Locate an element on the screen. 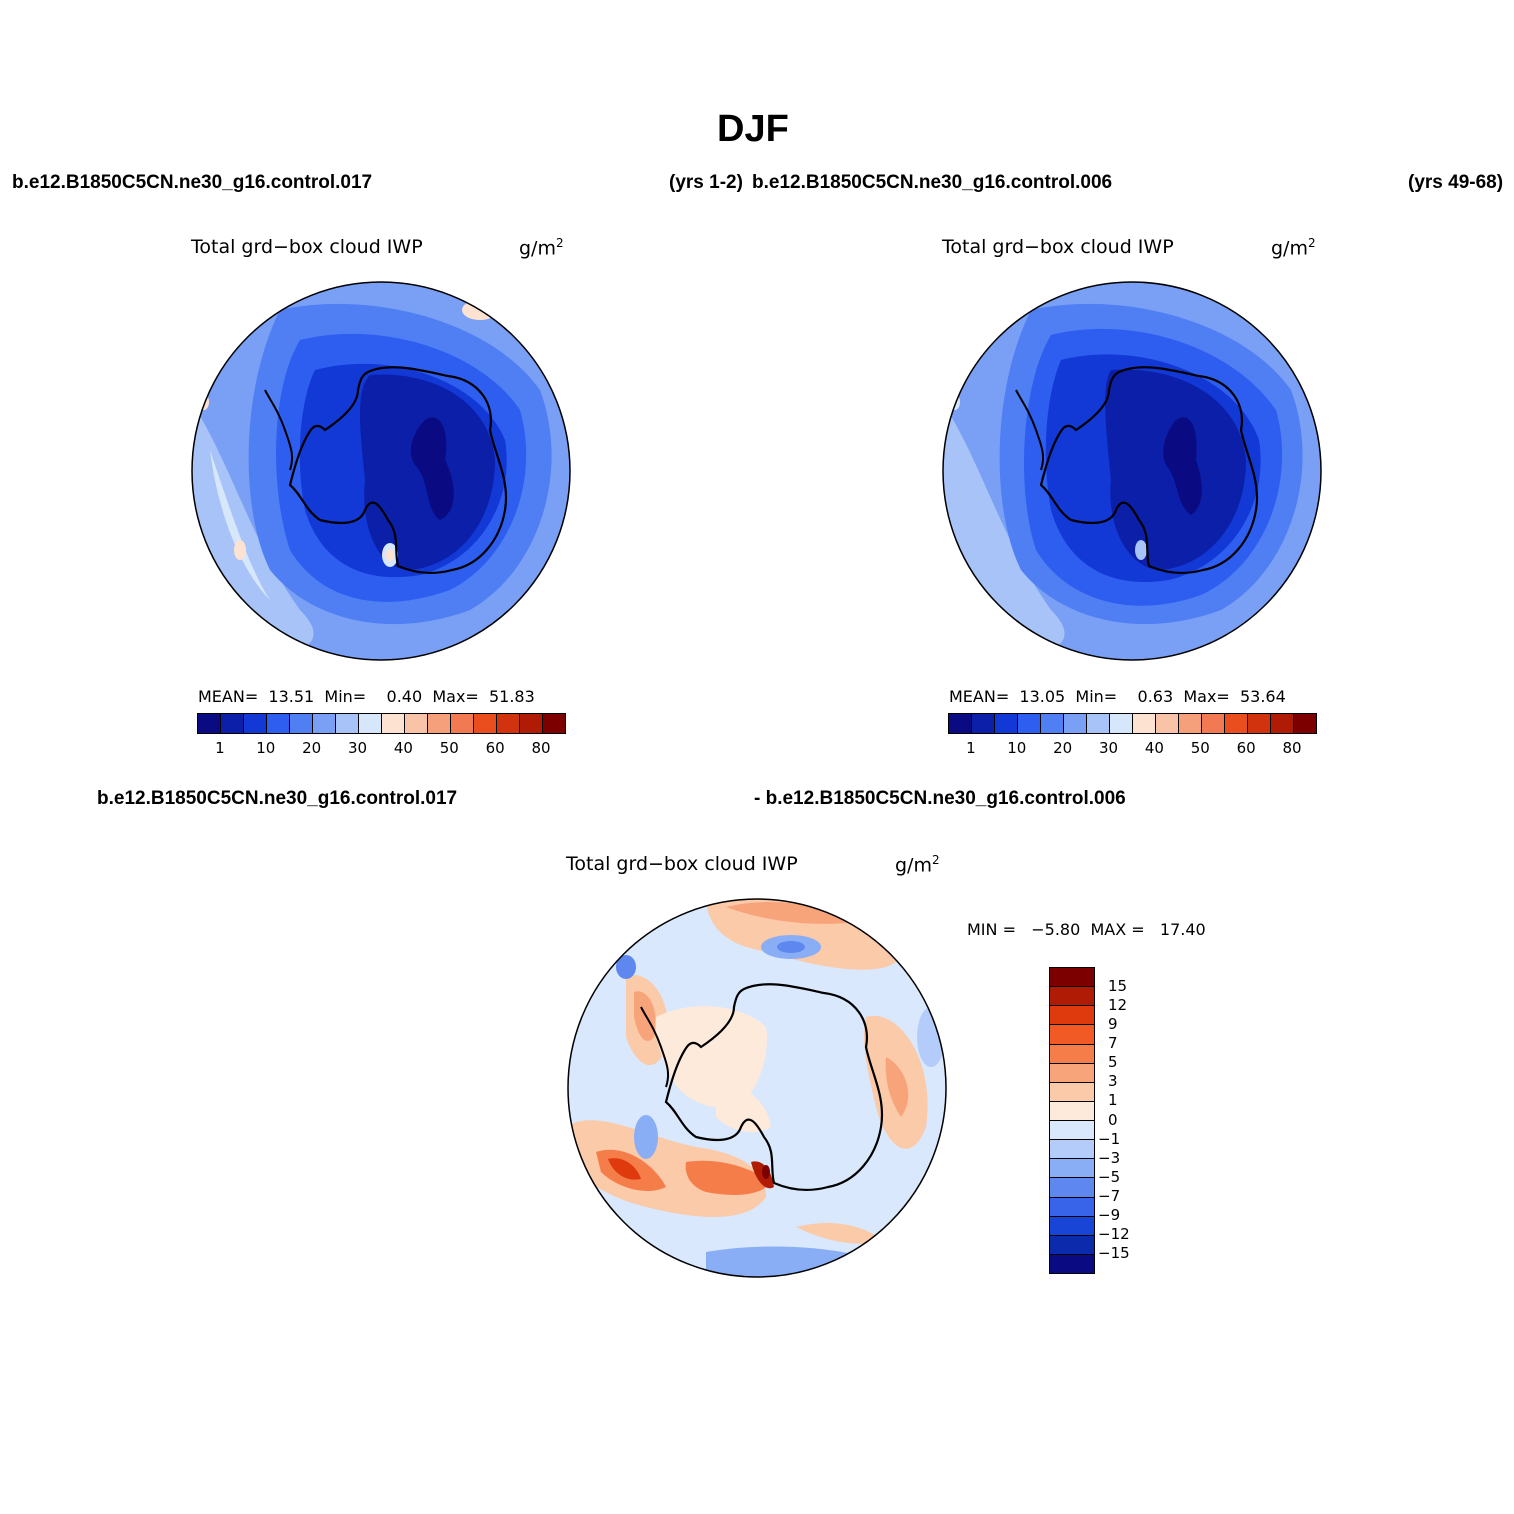 This screenshot has width=1514, height=1514. colorbar-tick-label: 20 is located at coordinates (1063, 748).